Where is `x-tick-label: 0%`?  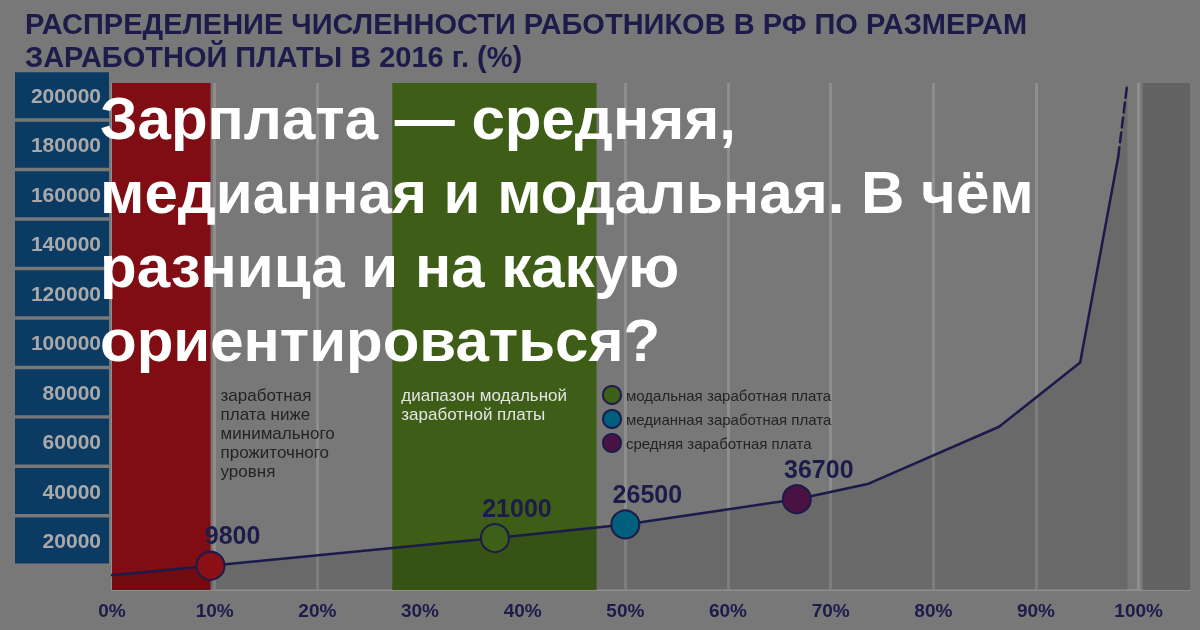 x-tick-label: 0% is located at coordinates (112, 610).